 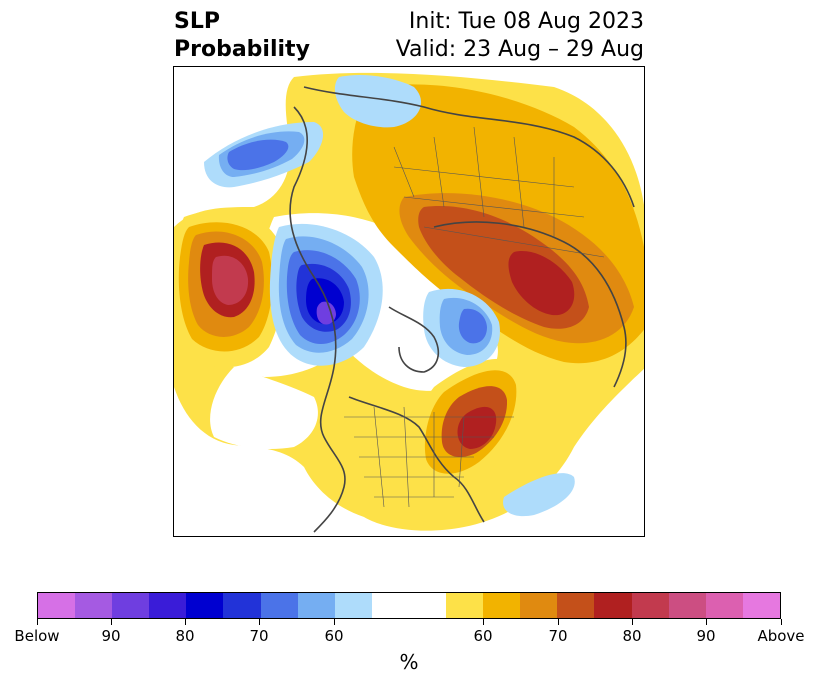 I want to click on below-blue-siberia, so click(x=258, y=155).